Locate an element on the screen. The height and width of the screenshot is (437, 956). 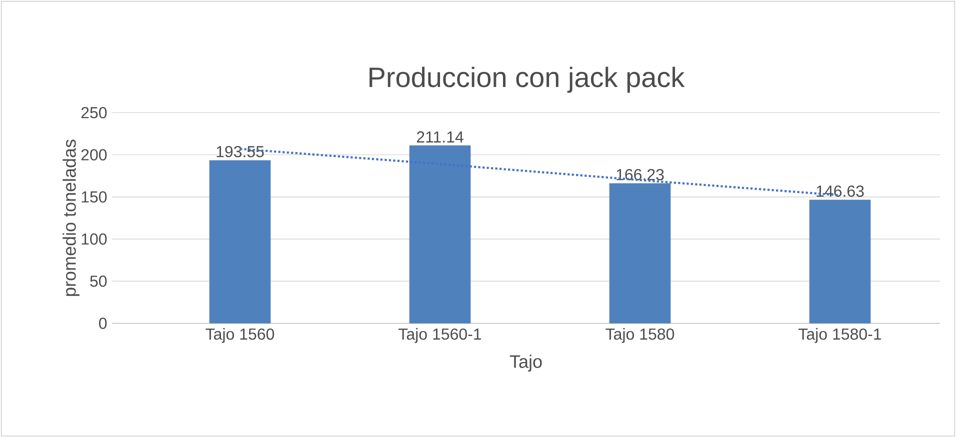
y-tick-label: 100 is located at coordinates (94, 239).